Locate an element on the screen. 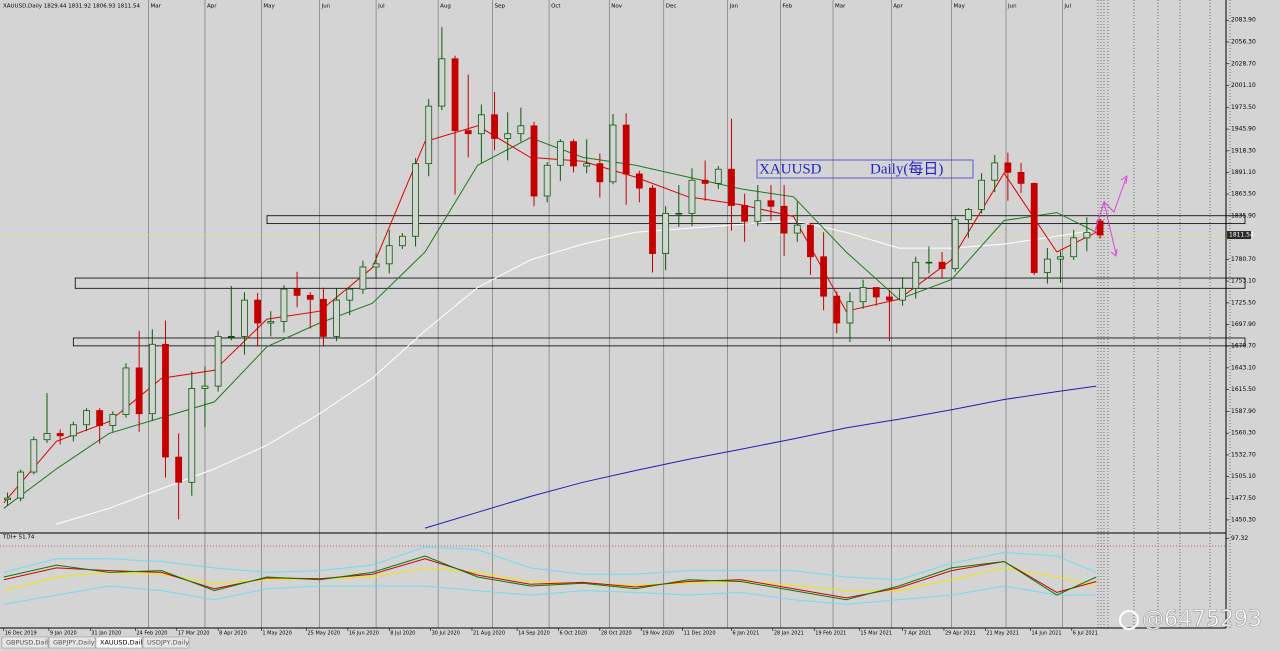 This screenshot has height=651, width=1280. watermark: @6475293 is located at coordinates (1190, 619).